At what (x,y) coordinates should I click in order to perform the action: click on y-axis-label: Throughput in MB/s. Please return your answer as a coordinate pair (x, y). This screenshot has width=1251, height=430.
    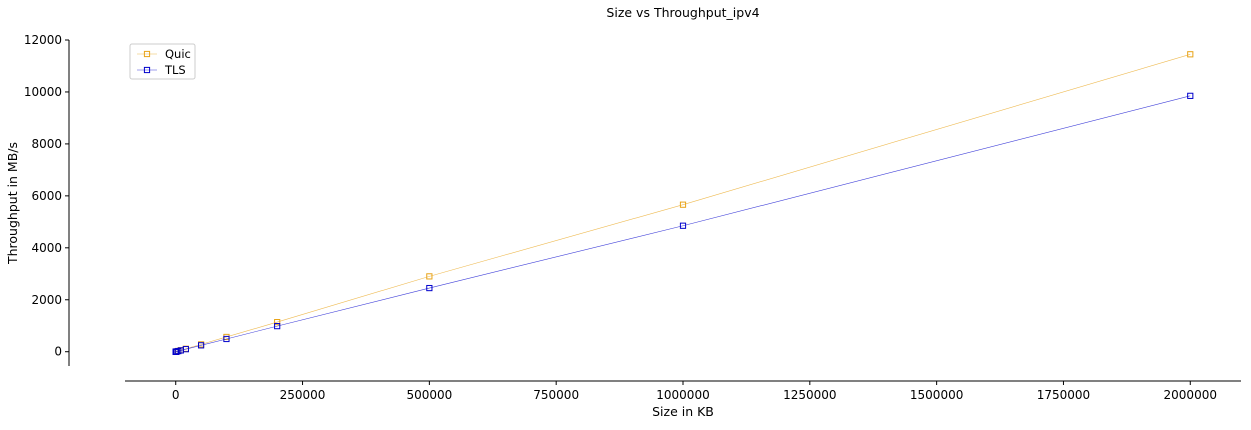
    Looking at the image, I should click on (12, 203).